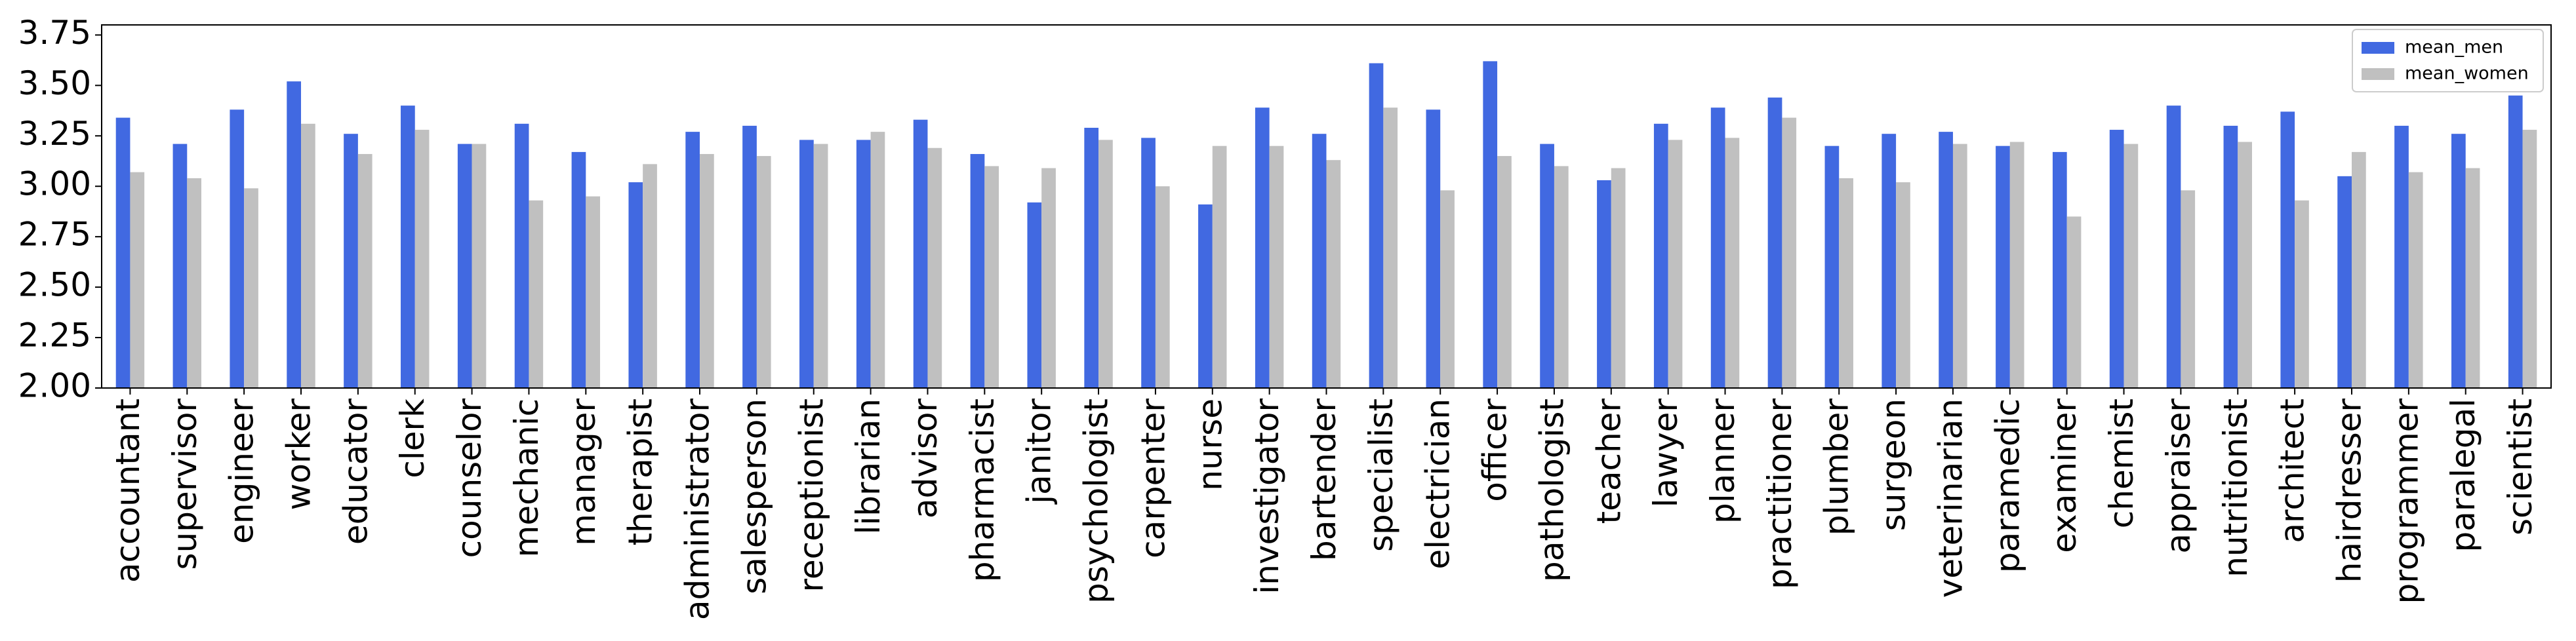 The image size is (2576, 641). What do you see at coordinates (355, 471) in the screenshot?
I see `x-tick-label: educator` at bounding box center [355, 471].